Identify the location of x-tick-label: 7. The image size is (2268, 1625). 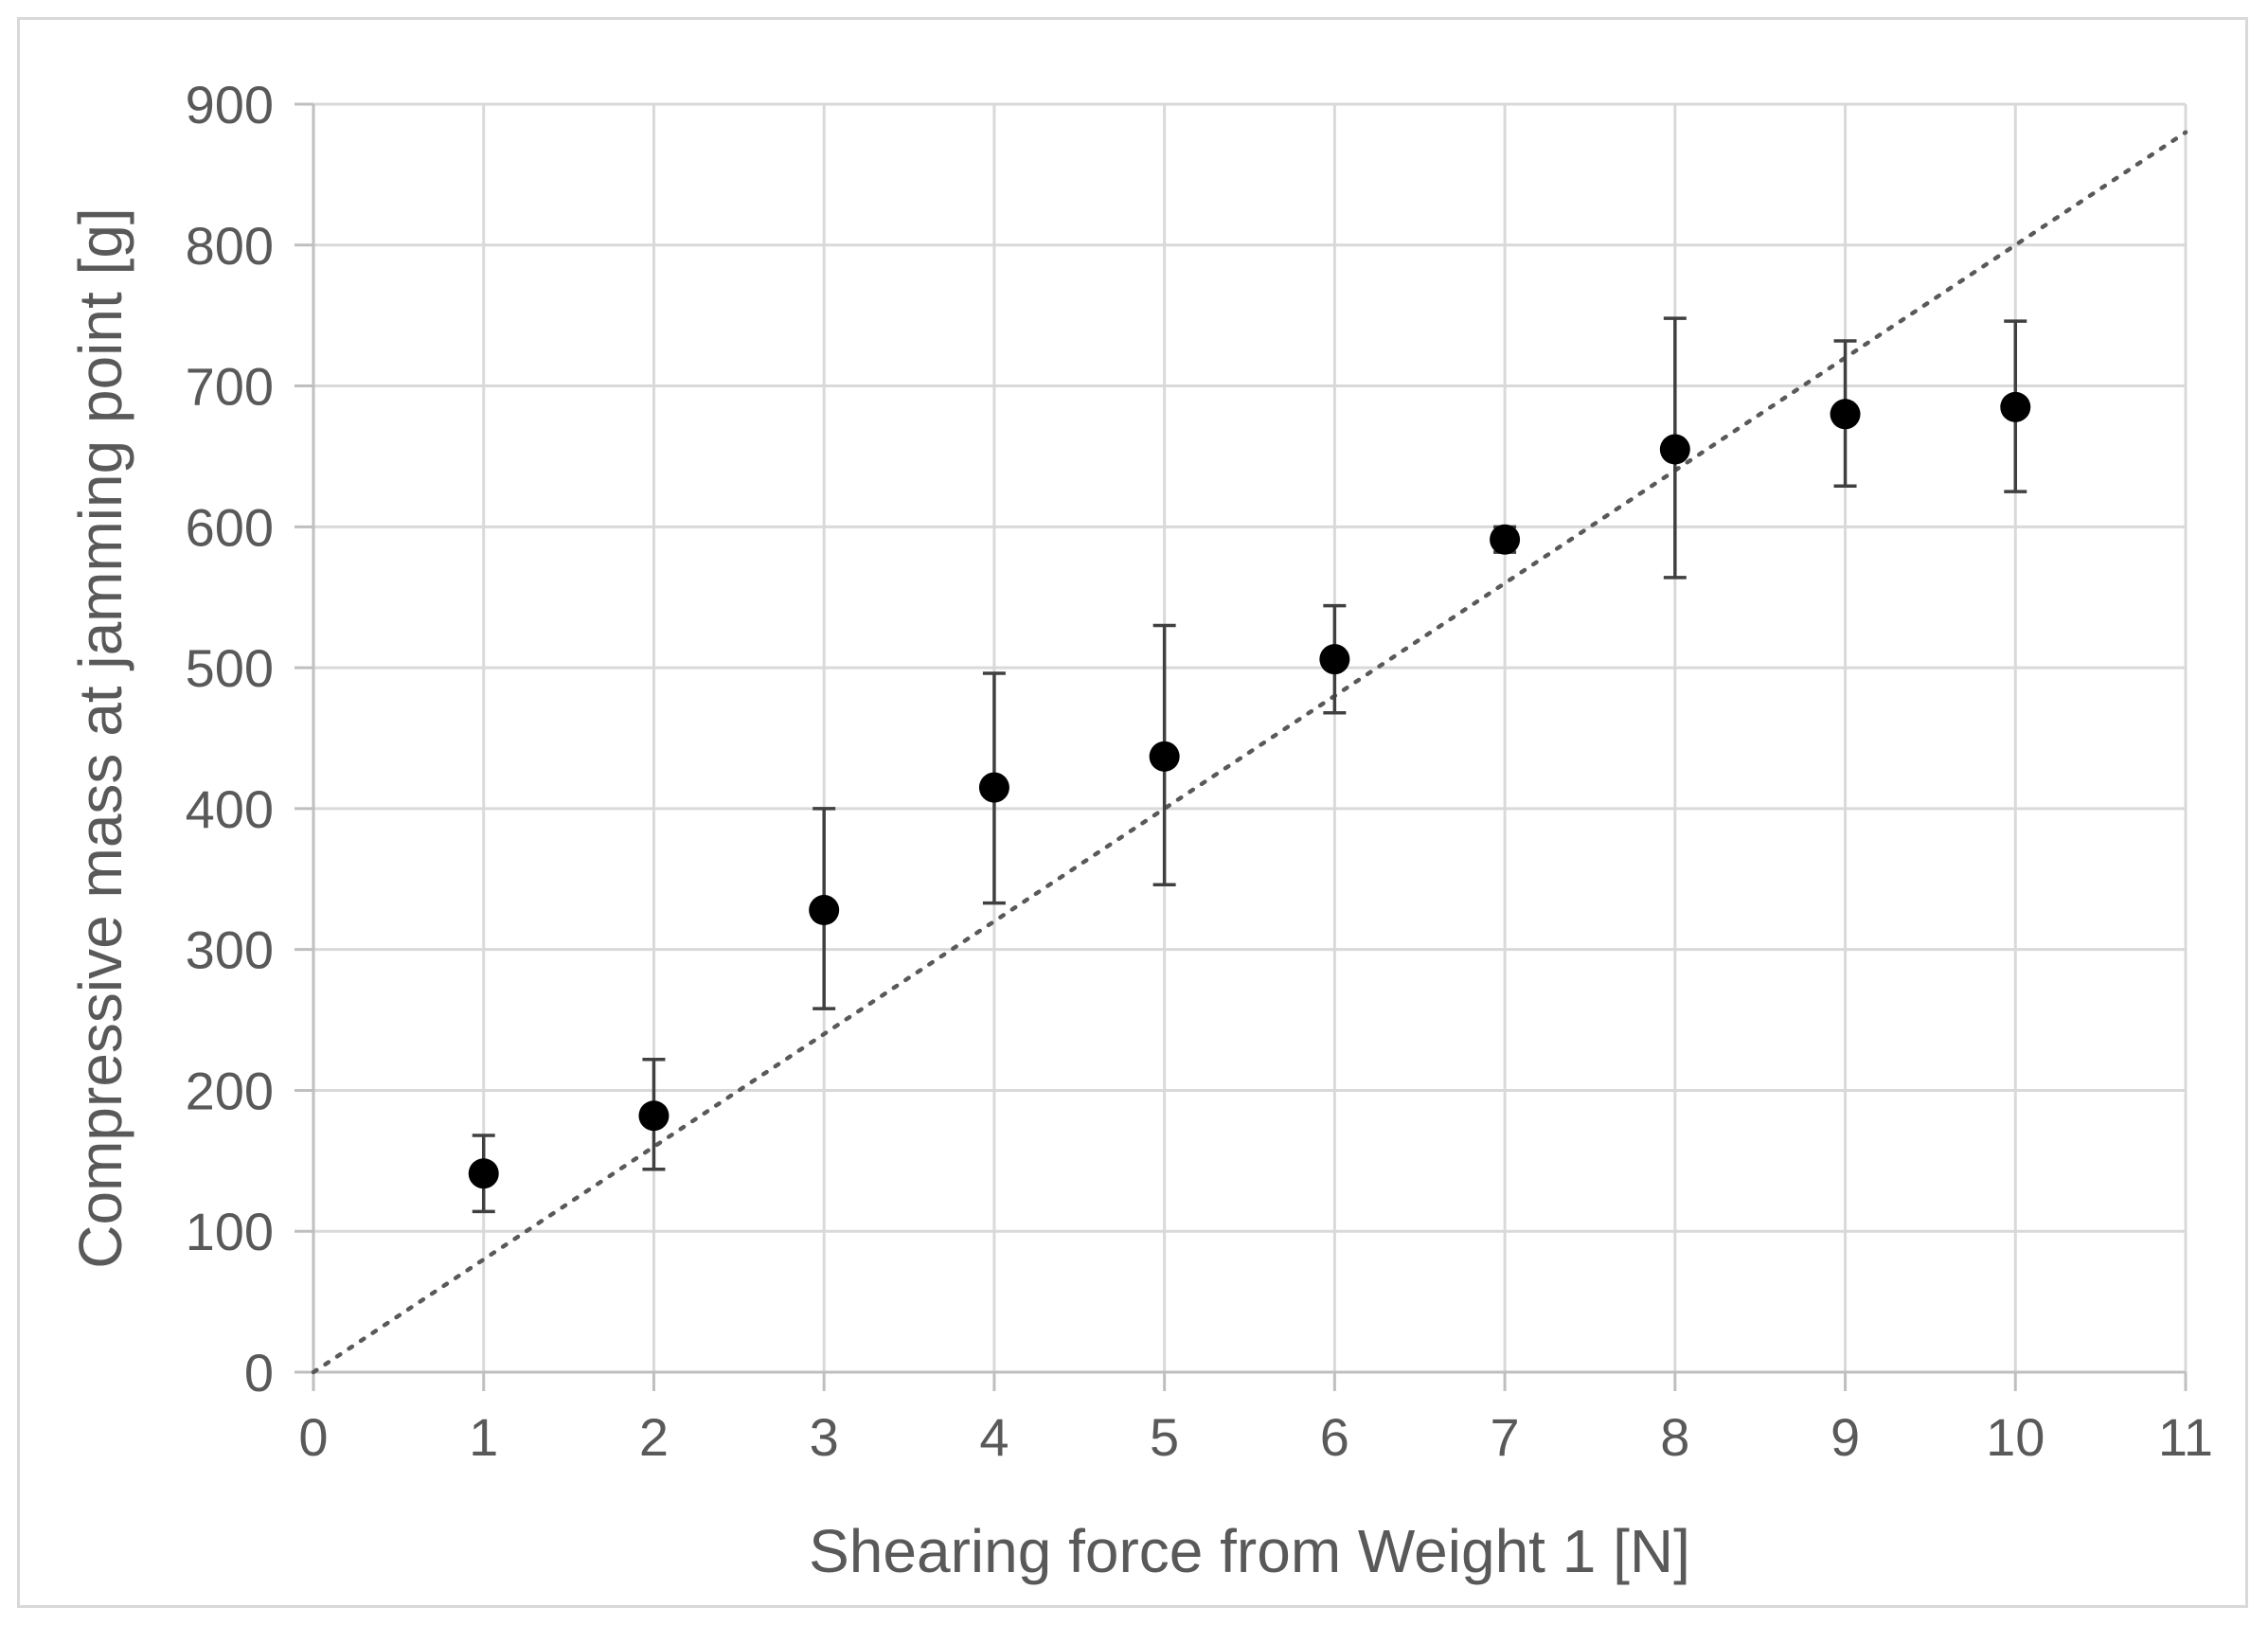
(1505, 1437).